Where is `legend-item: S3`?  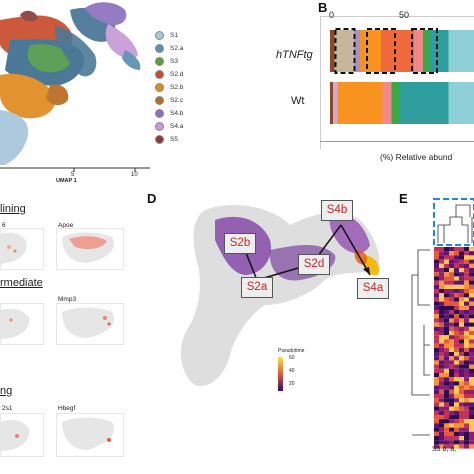 legend-item: S3 is located at coordinates (166, 61).